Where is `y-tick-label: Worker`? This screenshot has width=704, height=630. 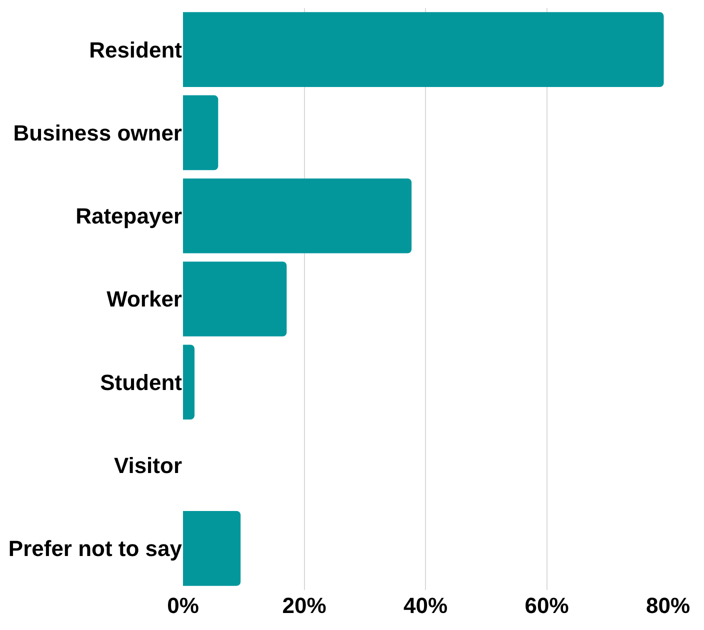
y-tick-label: Worker is located at coordinates (144, 299).